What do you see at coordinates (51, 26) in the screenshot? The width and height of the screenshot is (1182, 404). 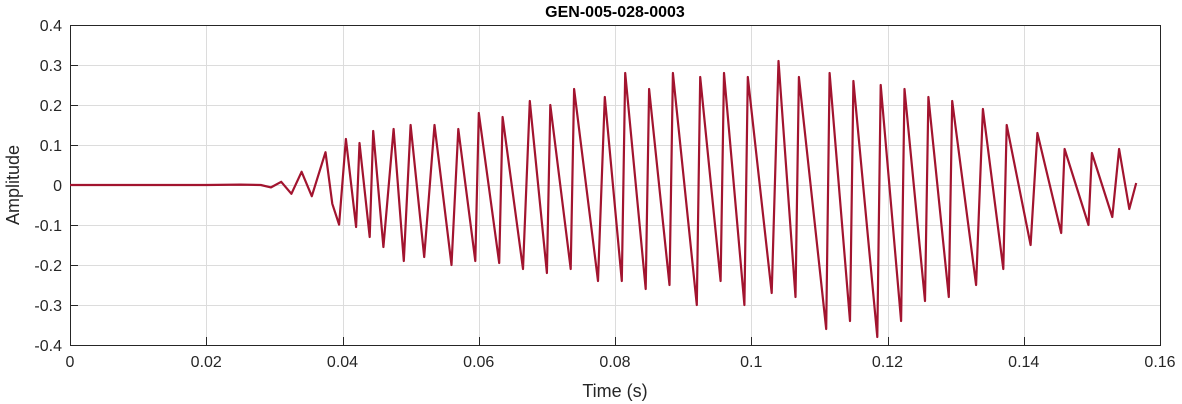 I see `y-tick-label: 0.4` at bounding box center [51, 26].